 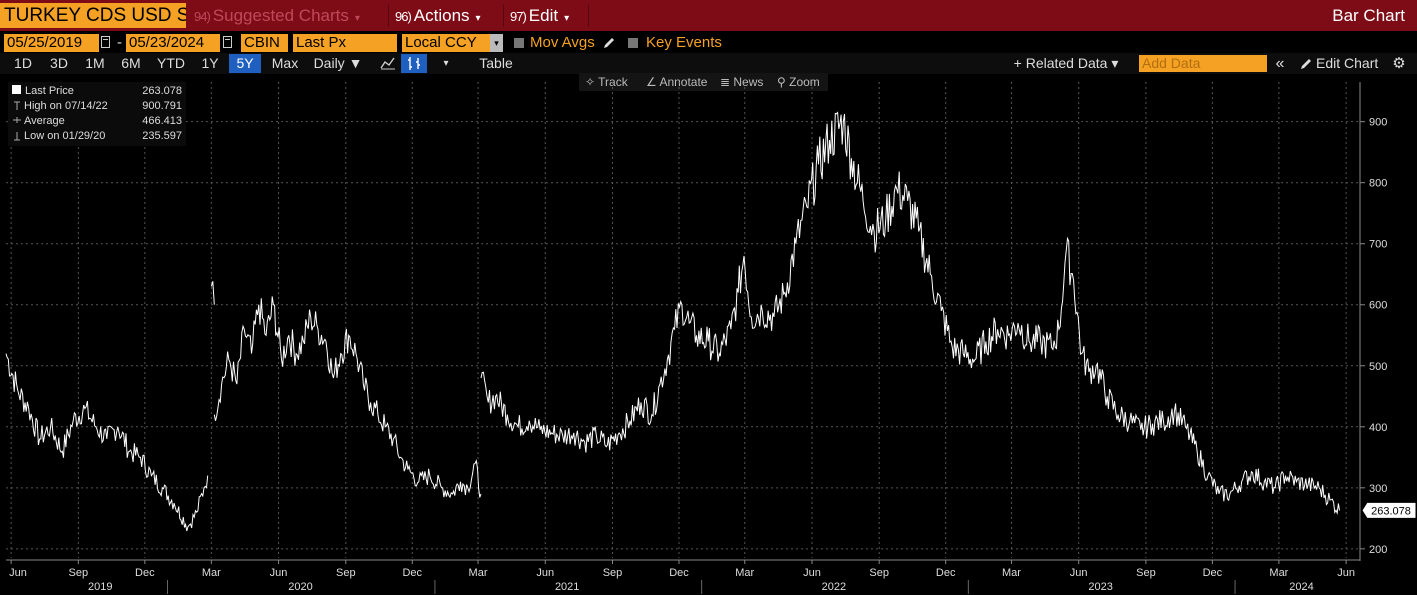 What do you see at coordinates (210, 63) in the screenshot?
I see `range-1y-button: 1Y` at bounding box center [210, 63].